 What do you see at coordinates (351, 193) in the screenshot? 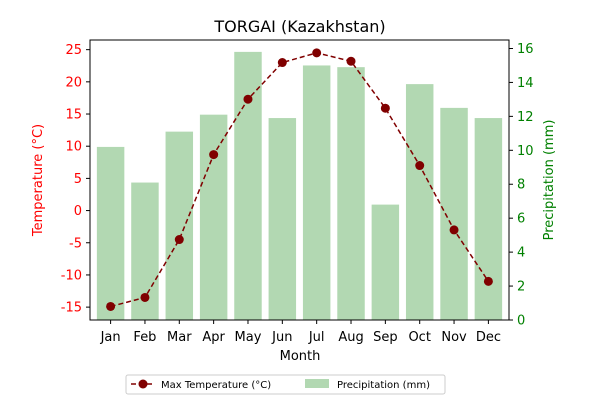
I see `precipitation-bar-aug` at bounding box center [351, 193].